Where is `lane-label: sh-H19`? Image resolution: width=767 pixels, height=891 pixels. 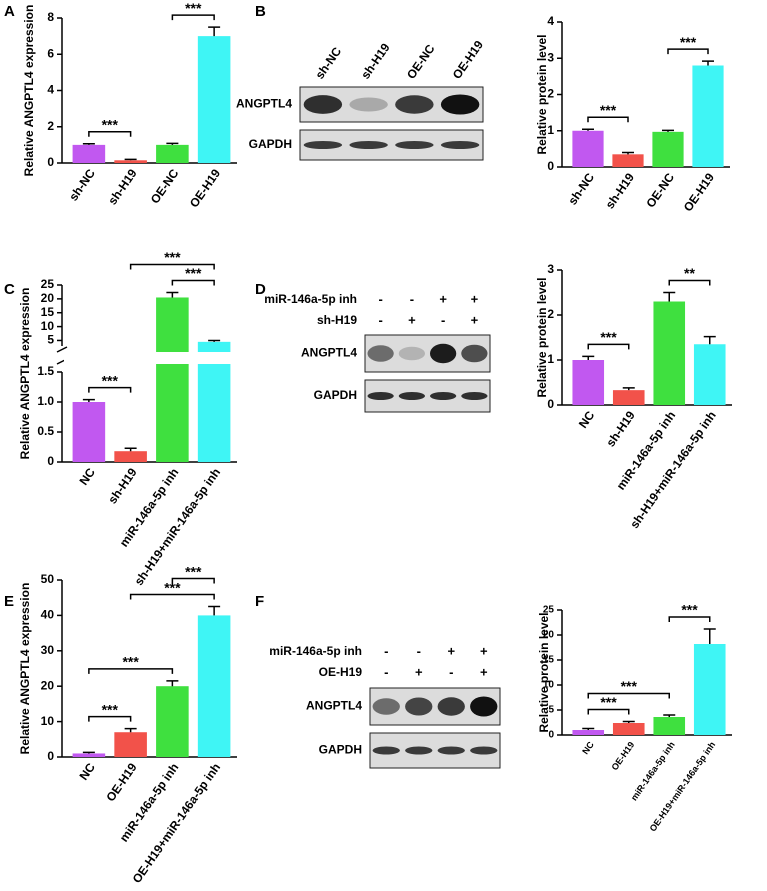 lane-label: sh-H19 is located at coordinates (375, 60).